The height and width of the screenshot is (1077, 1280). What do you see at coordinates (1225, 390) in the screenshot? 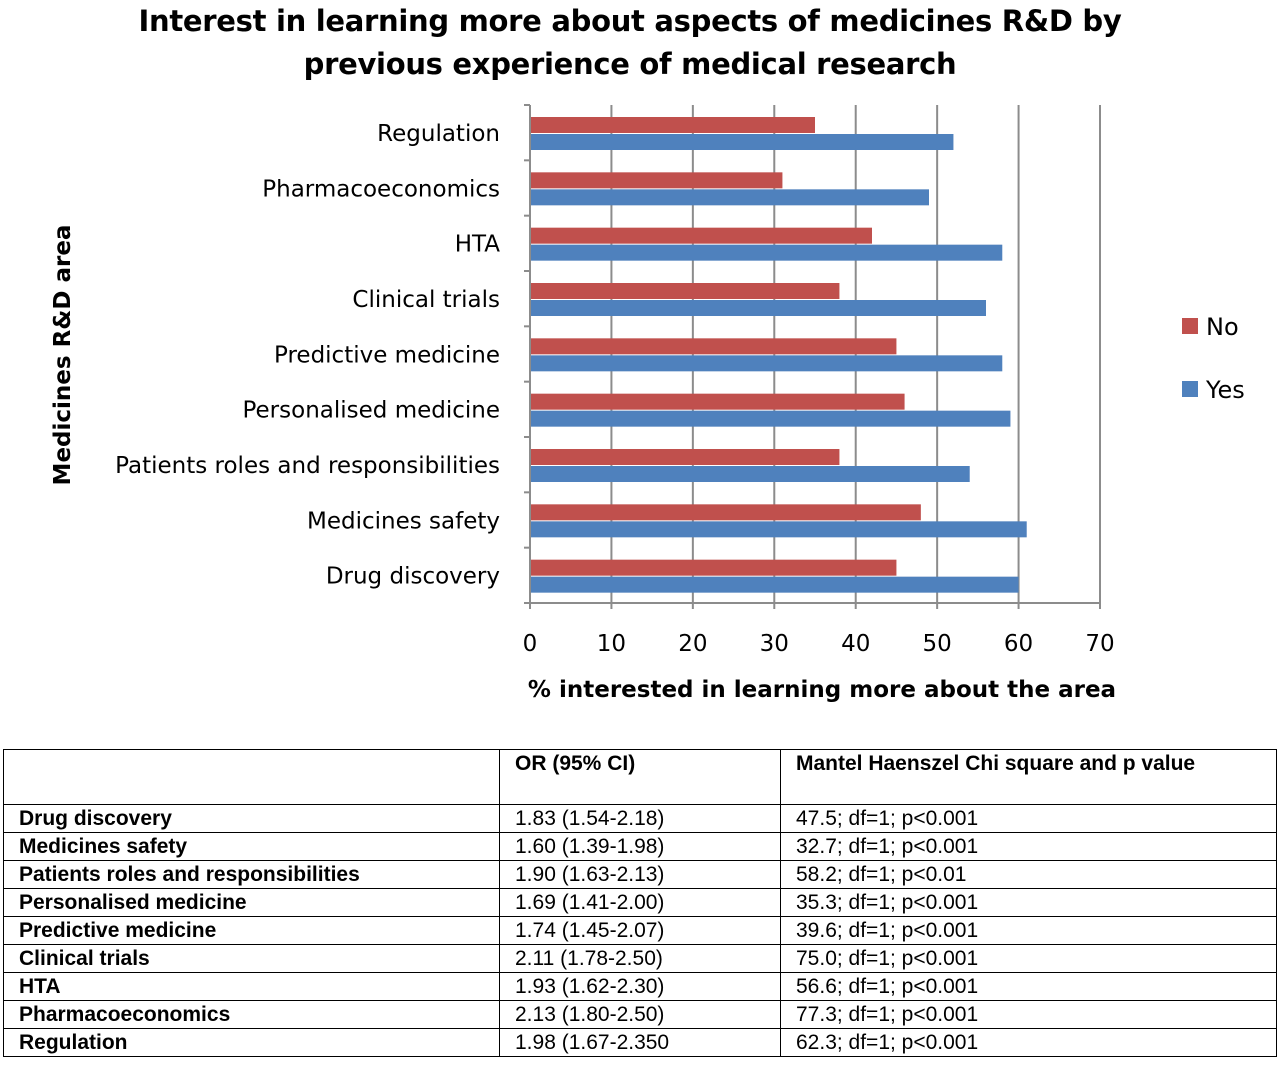
I see `legend-label-yes: Yes` at bounding box center [1225, 390].